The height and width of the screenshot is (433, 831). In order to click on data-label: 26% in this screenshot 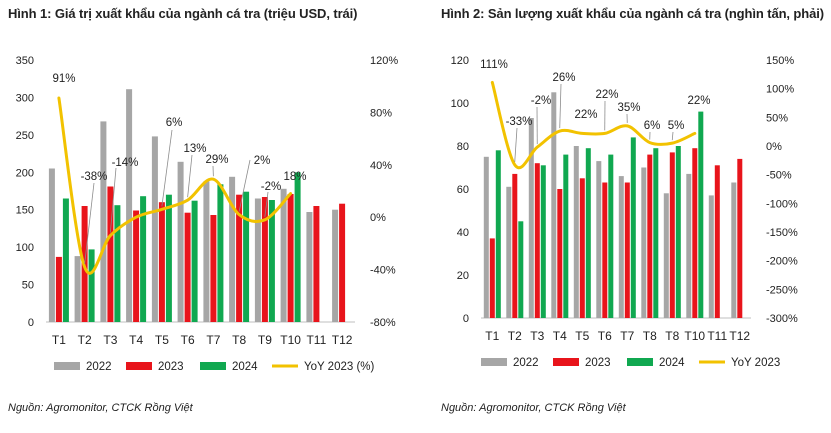, I will do `click(563, 78)`.